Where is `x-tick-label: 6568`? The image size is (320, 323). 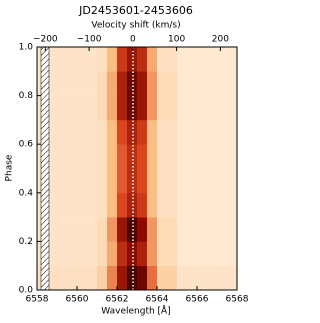
x-tick-label: 6568 is located at coordinates (237, 300).